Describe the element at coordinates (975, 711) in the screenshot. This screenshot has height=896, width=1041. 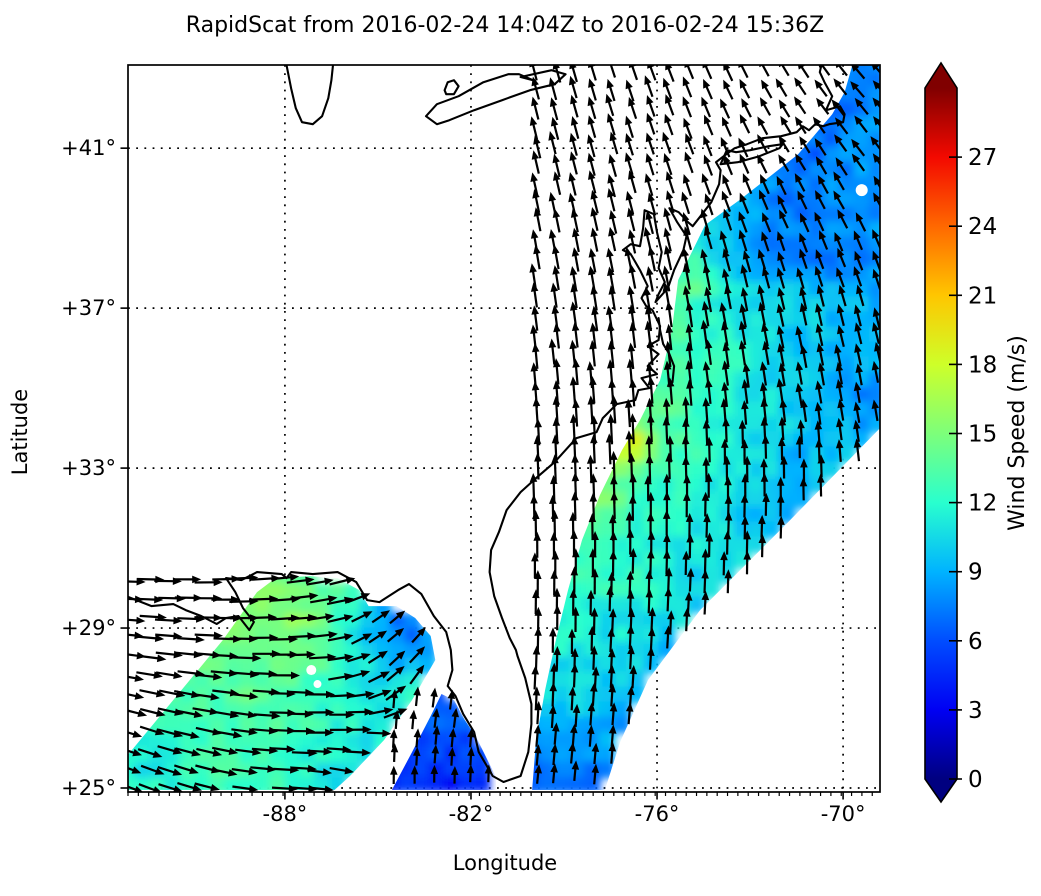
I see `colorbar-tick-label: 3` at that location.